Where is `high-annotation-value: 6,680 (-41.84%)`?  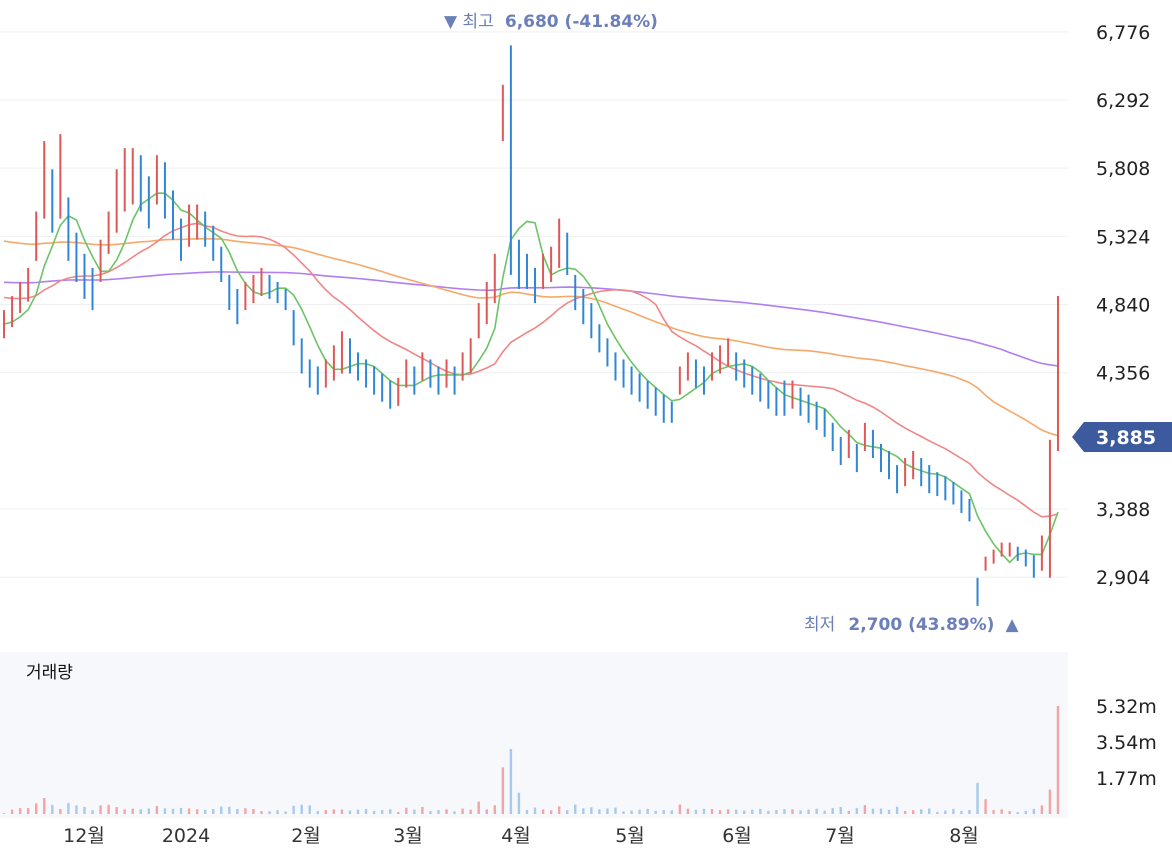
high-annotation-value: 6,680 (-41.84%) is located at coordinates (581, 22).